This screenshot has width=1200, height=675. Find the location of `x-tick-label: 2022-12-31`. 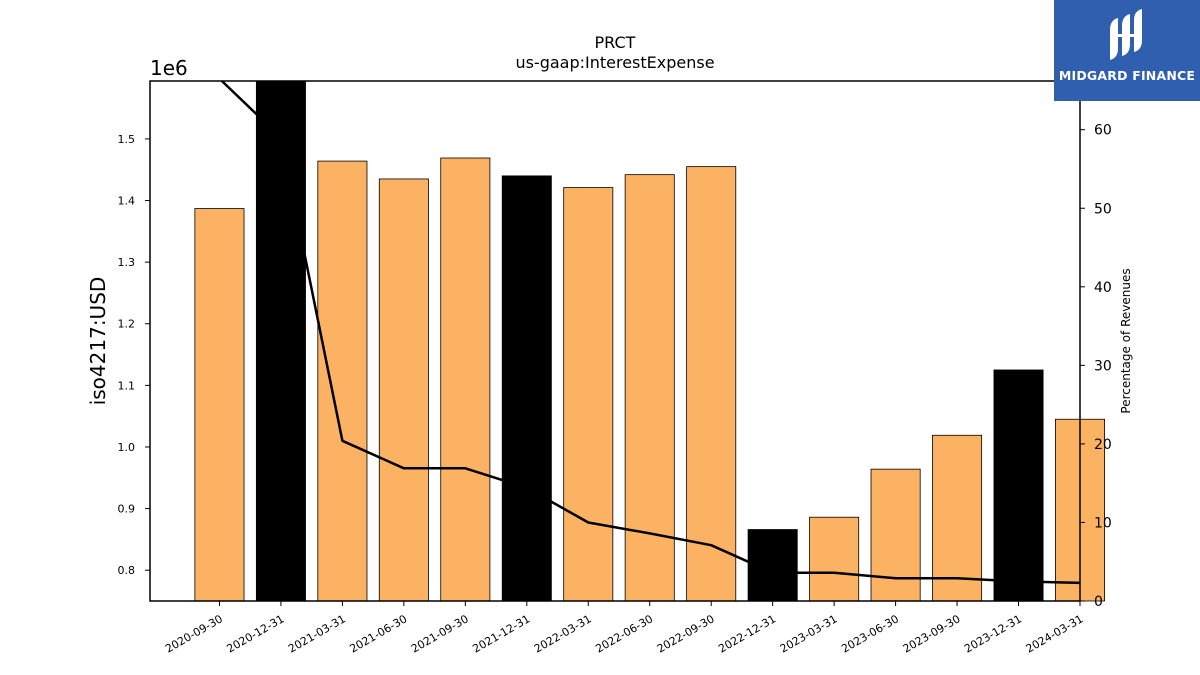

x-tick-label: 2022-12-31 is located at coordinates (747, 633).